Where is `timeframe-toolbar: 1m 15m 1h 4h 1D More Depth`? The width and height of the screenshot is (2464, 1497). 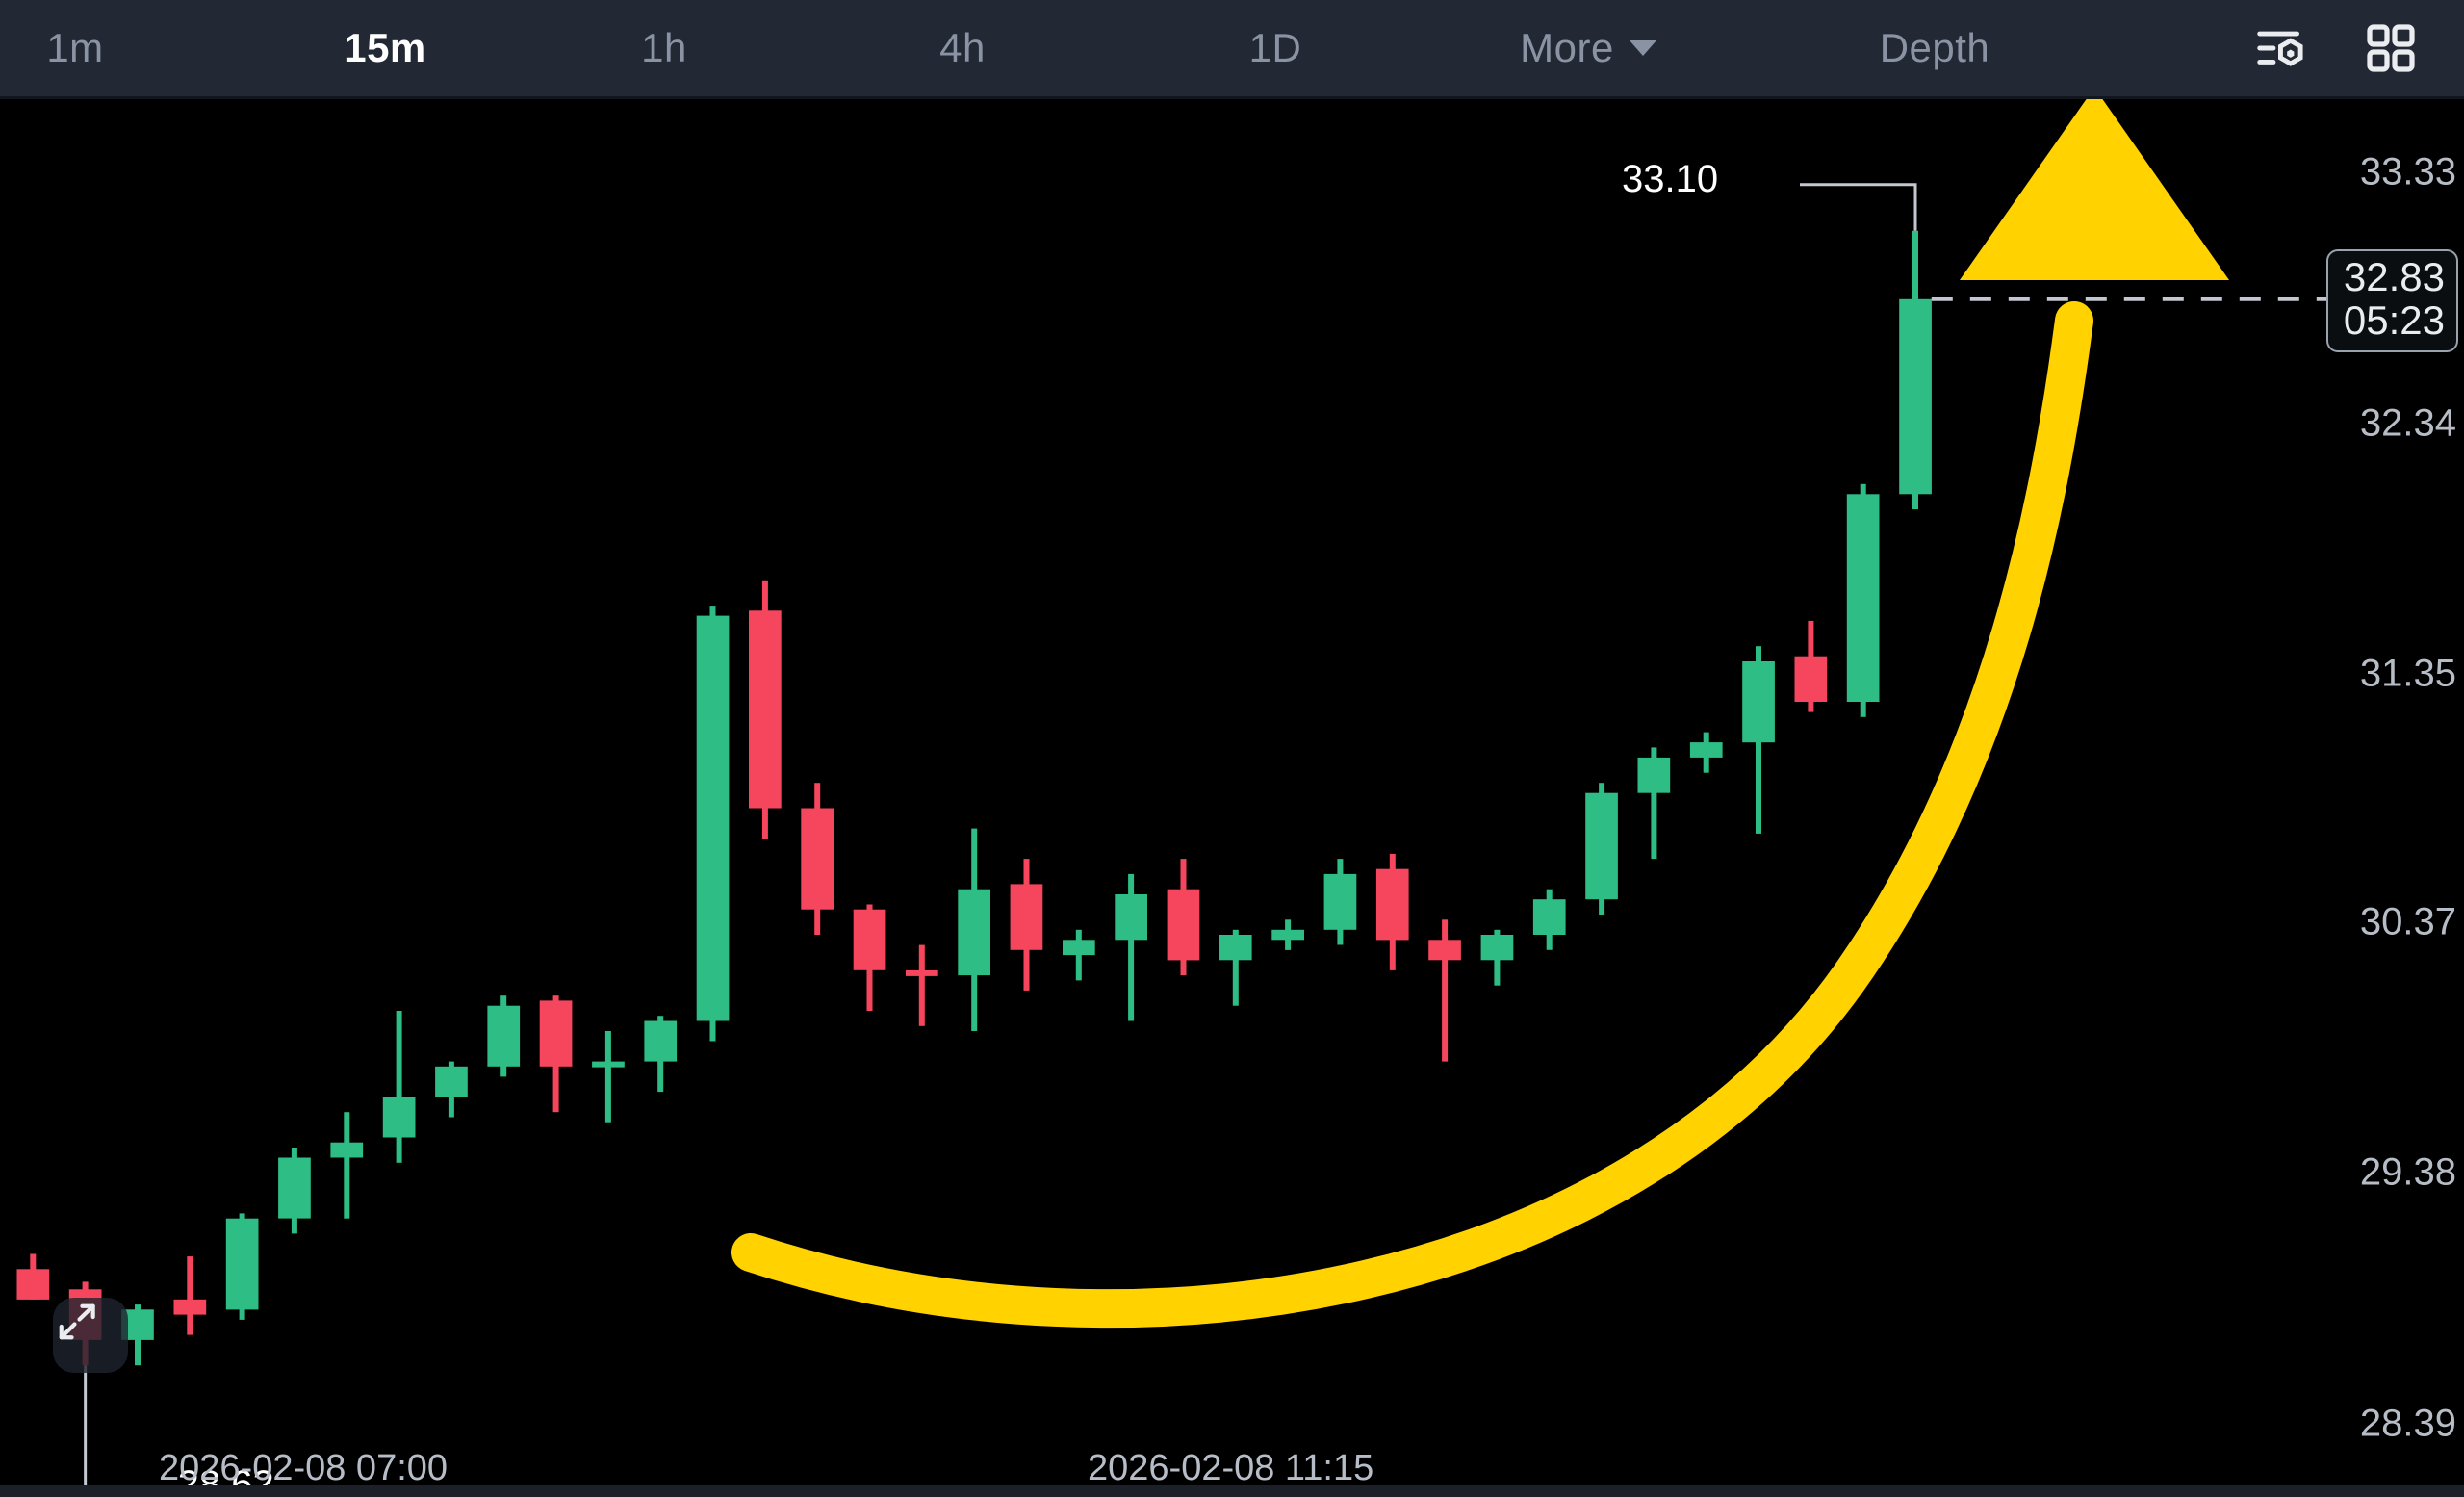 timeframe-toolbar: 1m 15m 1h 4h 1D More Depth is located at coordinates (1232, 48).